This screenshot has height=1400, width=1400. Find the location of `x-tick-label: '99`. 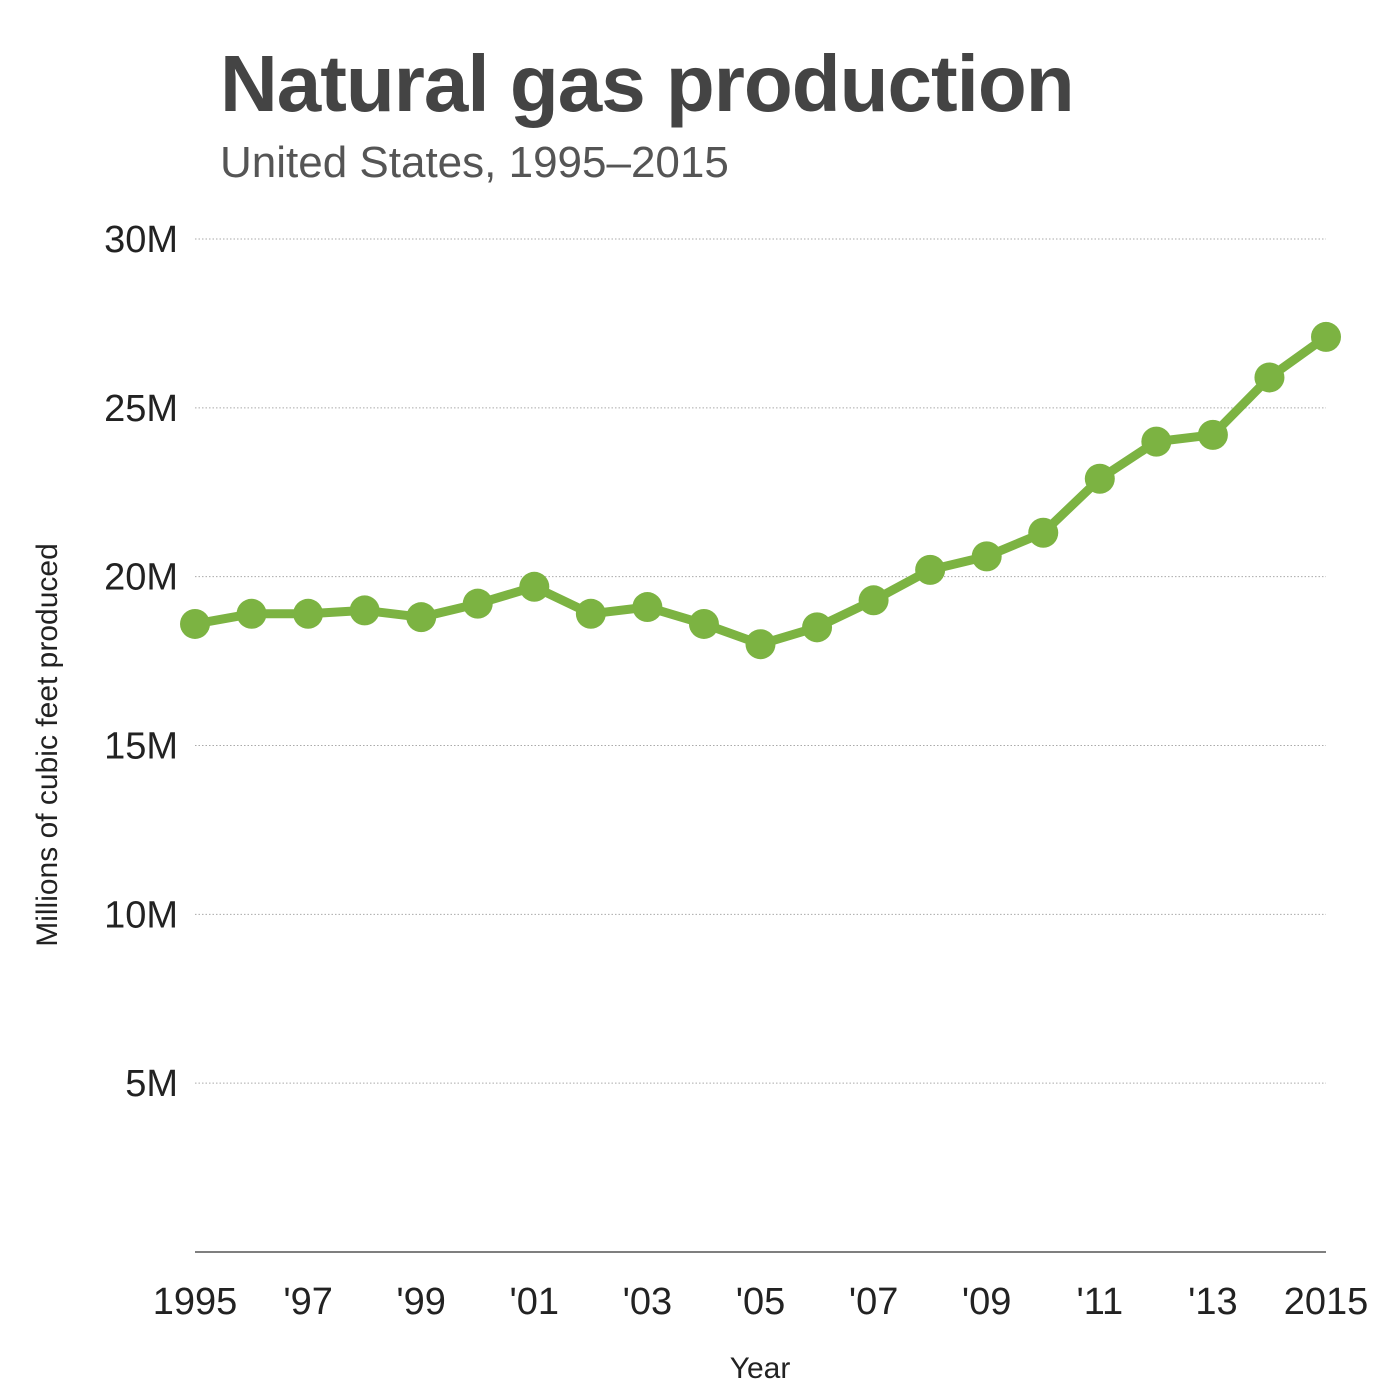

x-tick-label: '99 is located at coordinates (421, 1302).